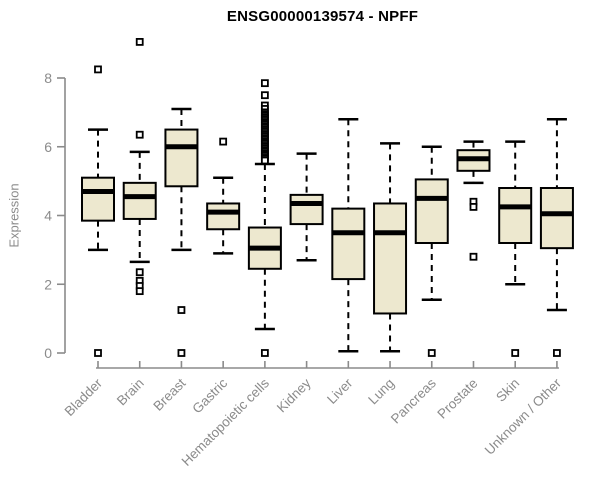 This screenshot has height=500, width=600. I want to click on x-tick-label: Skin, so click(507, 390).